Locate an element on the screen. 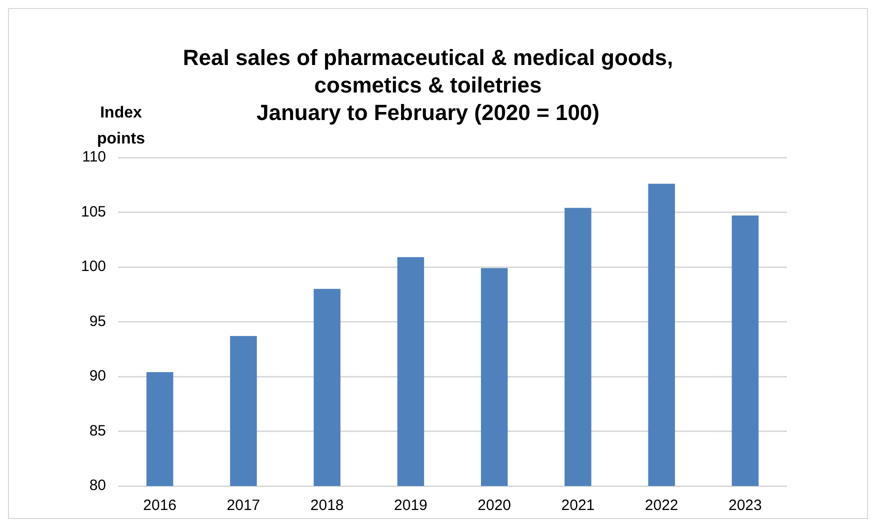  y-tick-label: 95 is located at coordinates (97, 321).